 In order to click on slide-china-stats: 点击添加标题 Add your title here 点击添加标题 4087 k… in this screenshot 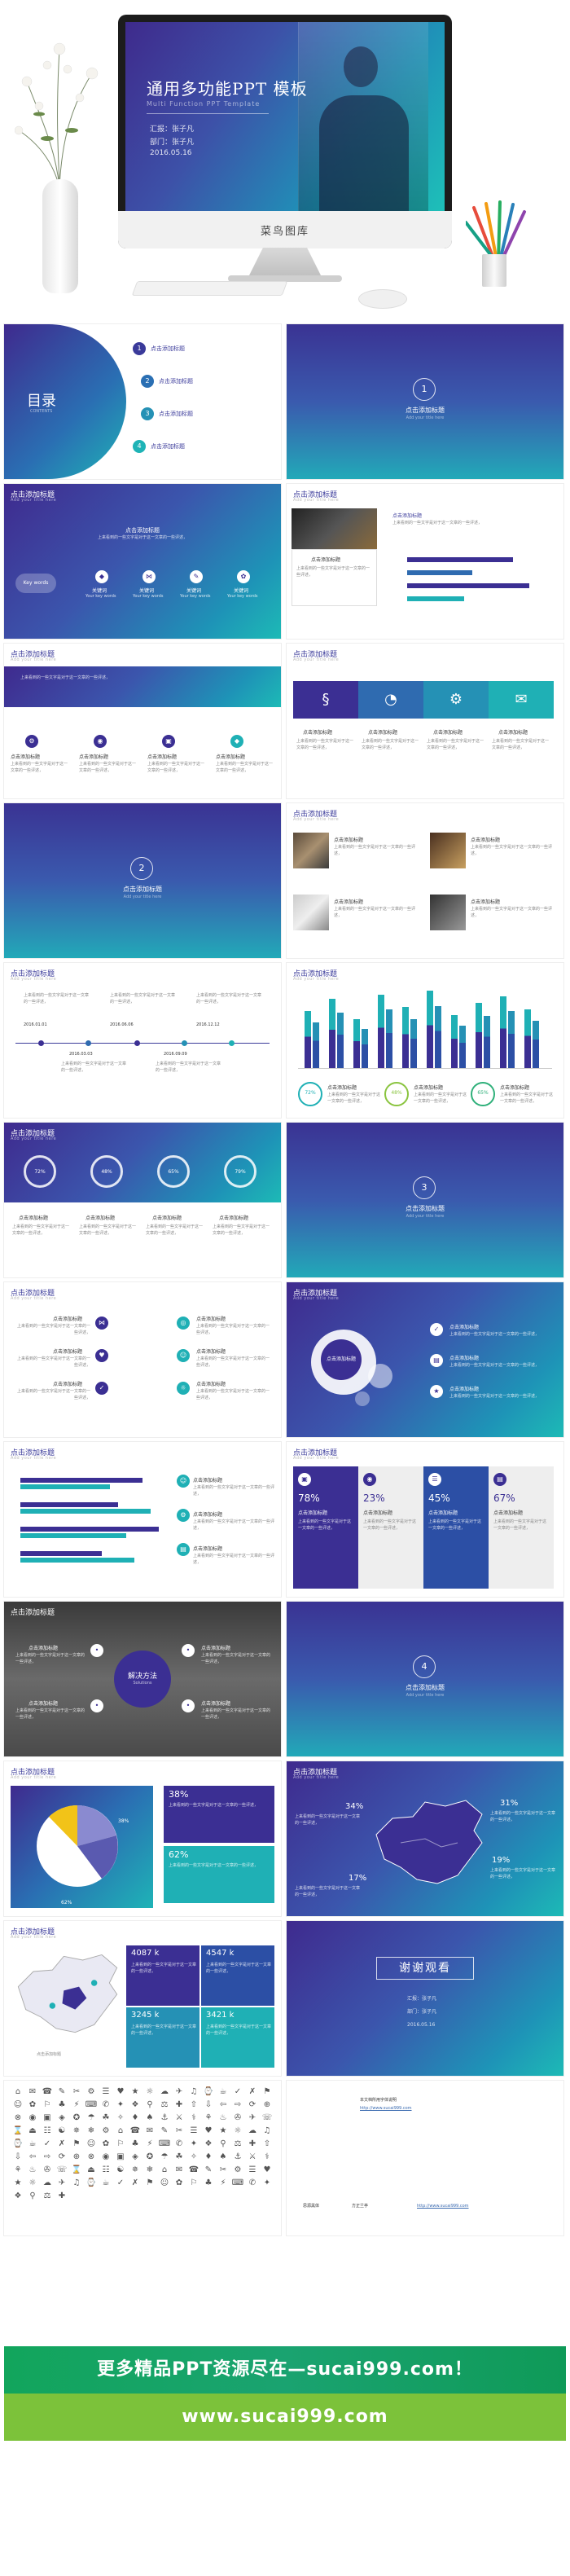, I will do `click(142, 1998)`.